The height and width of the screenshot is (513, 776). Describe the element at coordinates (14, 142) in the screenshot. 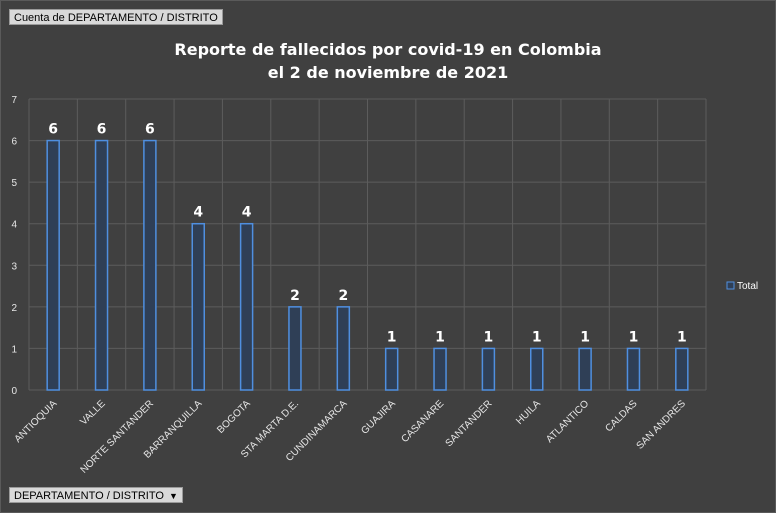

I see `y-tick-label: 6` at that location.